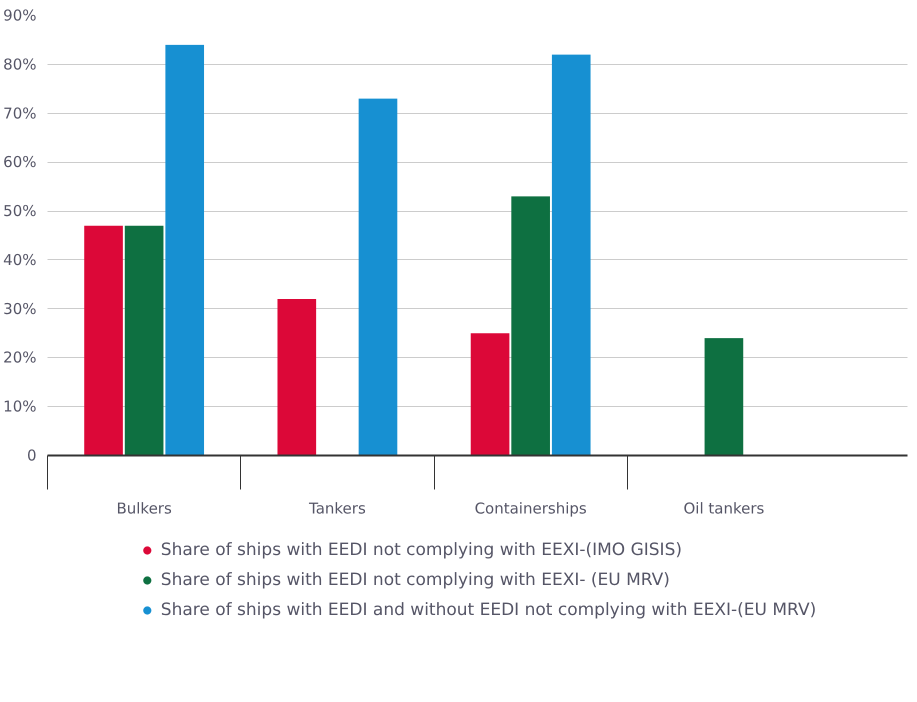  I want to click on y-tick-label: 10%, so click(20, 407).